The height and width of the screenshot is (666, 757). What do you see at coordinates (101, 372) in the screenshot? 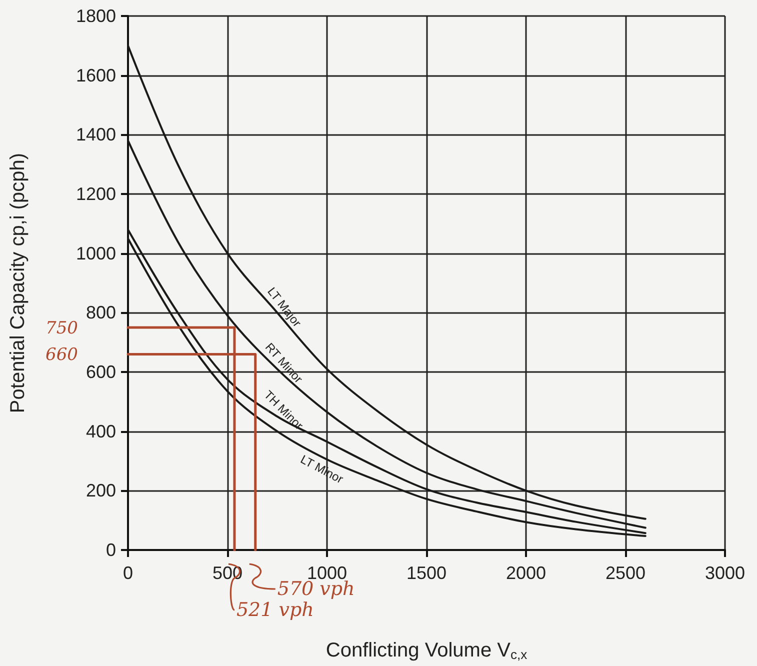
I see `y-tick-label: 600` at bounding box center [101, 372].